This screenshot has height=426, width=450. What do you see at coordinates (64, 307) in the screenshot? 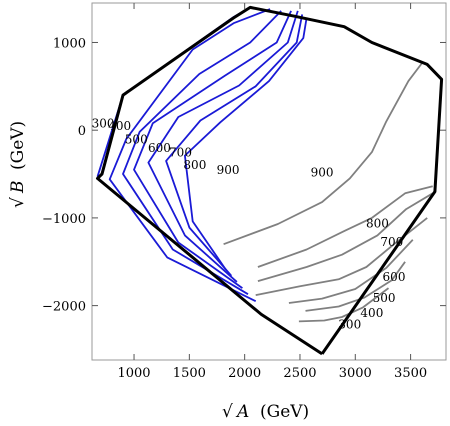
I see `y-tick-label: −2000` at bounding box center [64, 307].